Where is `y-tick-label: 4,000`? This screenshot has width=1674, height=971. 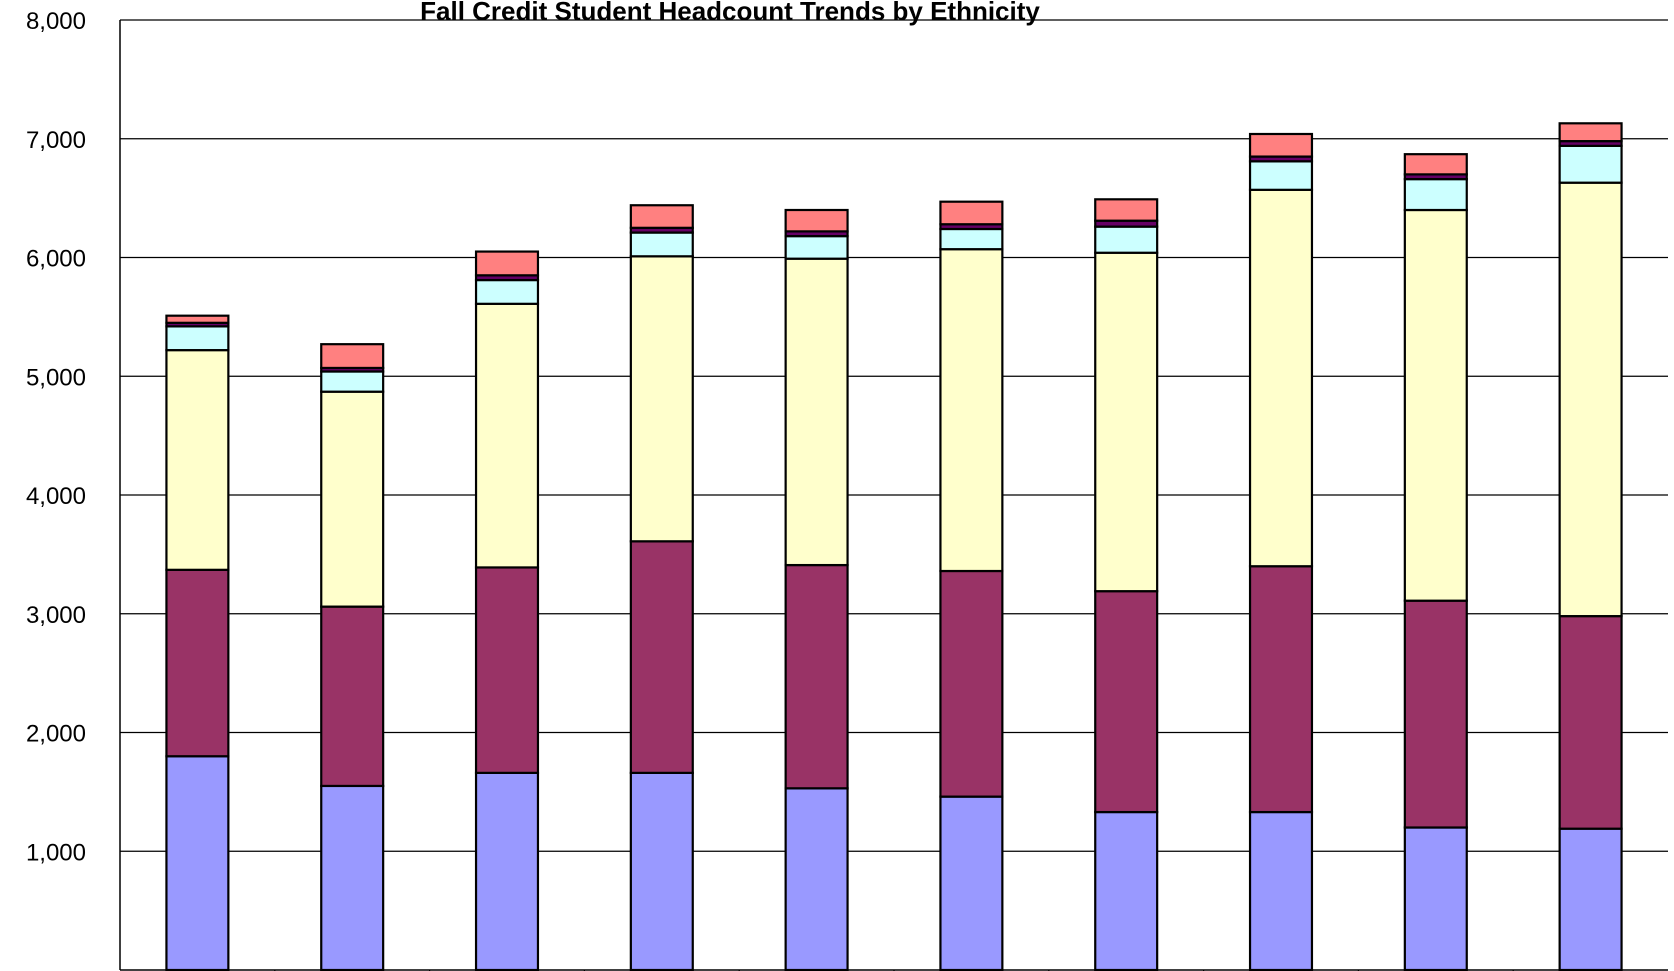 y-tick-label: 4,000 is located at coordinates (56, 496).